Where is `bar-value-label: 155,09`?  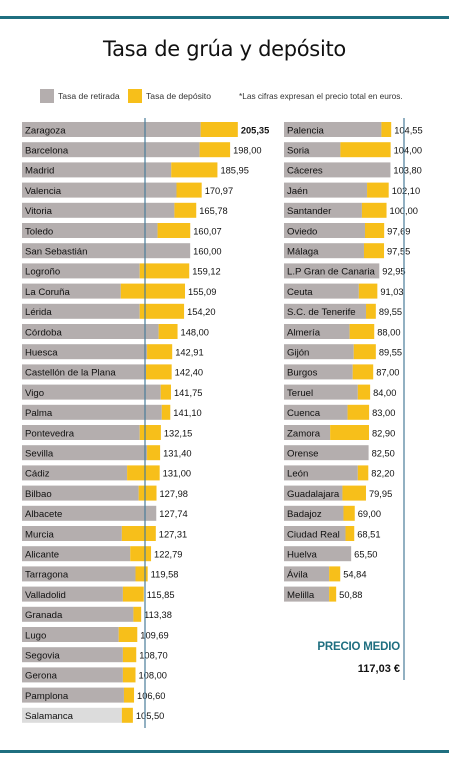
bar-value-label: 155,09 is located at coordinates (202, 292).